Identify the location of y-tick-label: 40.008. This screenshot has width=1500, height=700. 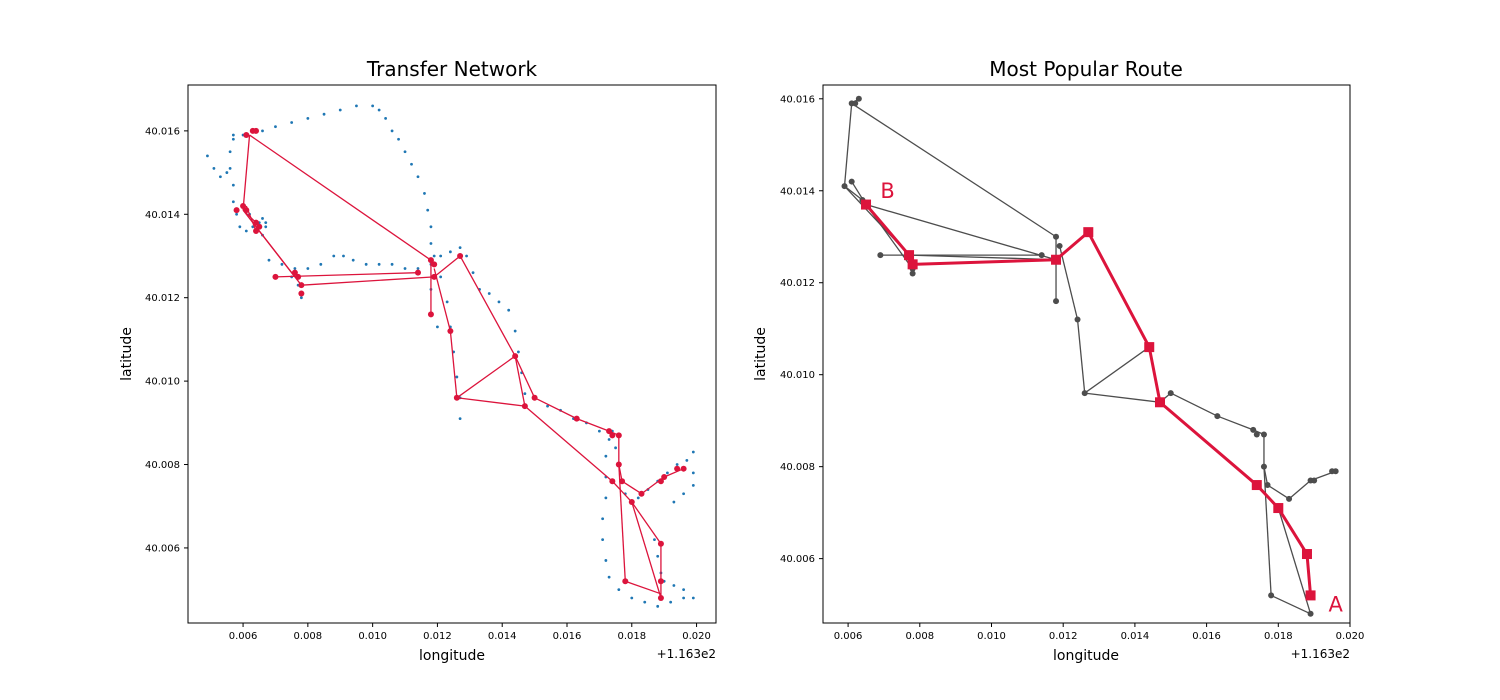
(797, 467).